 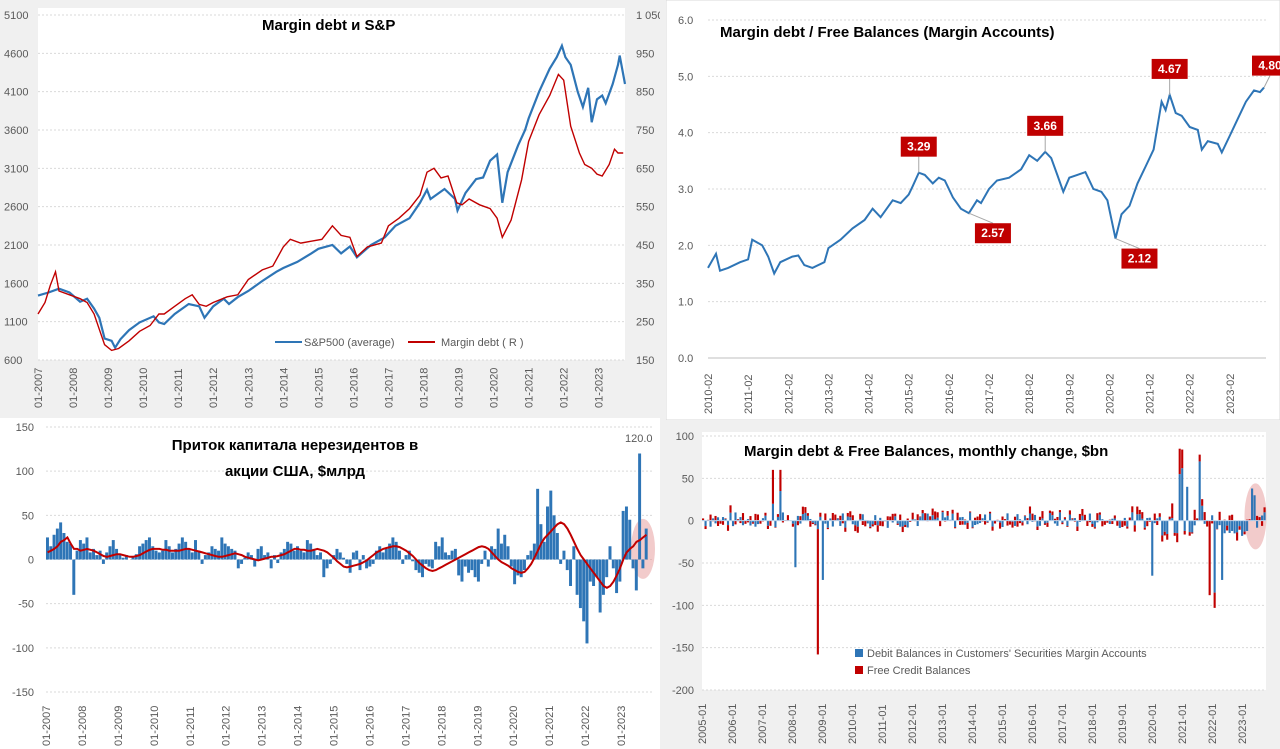 What do you see at coordinates (1169, 68) in the screenshot?
I see `annotation-box` at bounding box center [1169, 68].